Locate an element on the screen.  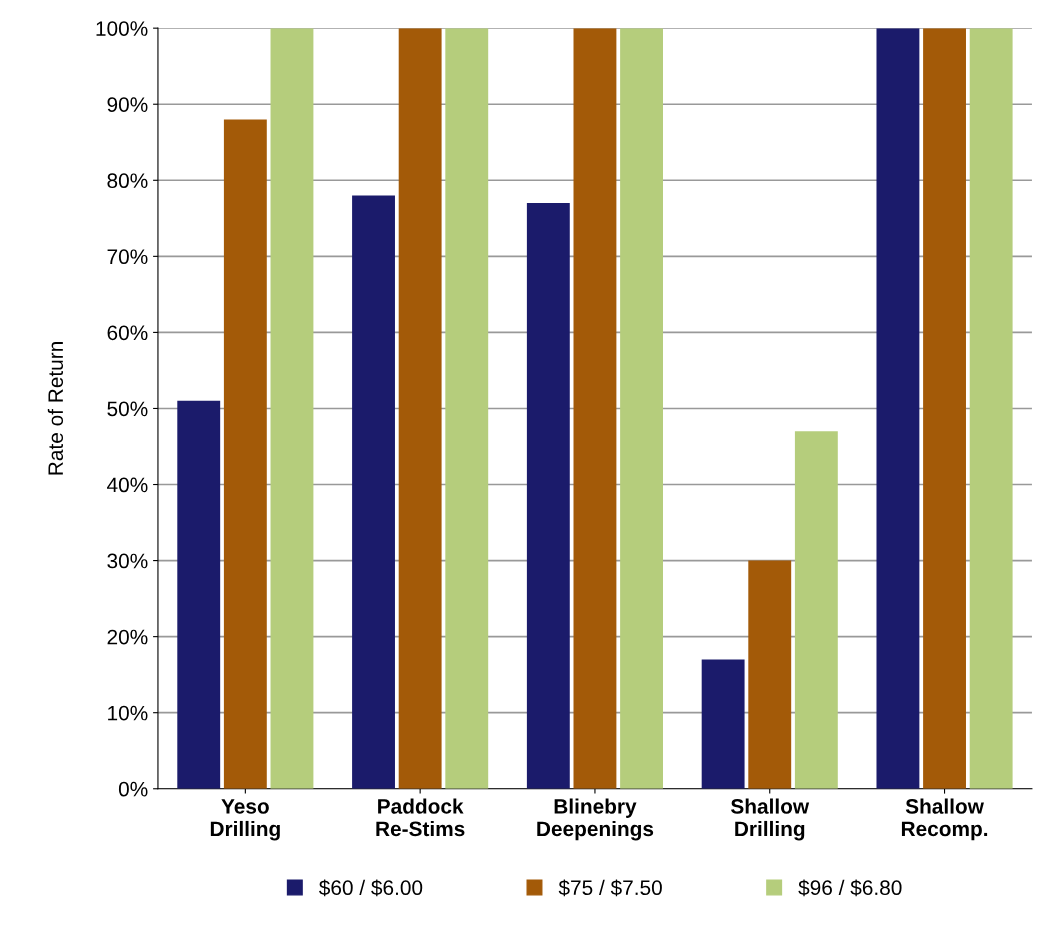
y-tick-label: 20% is located at coordinates (127, 637).